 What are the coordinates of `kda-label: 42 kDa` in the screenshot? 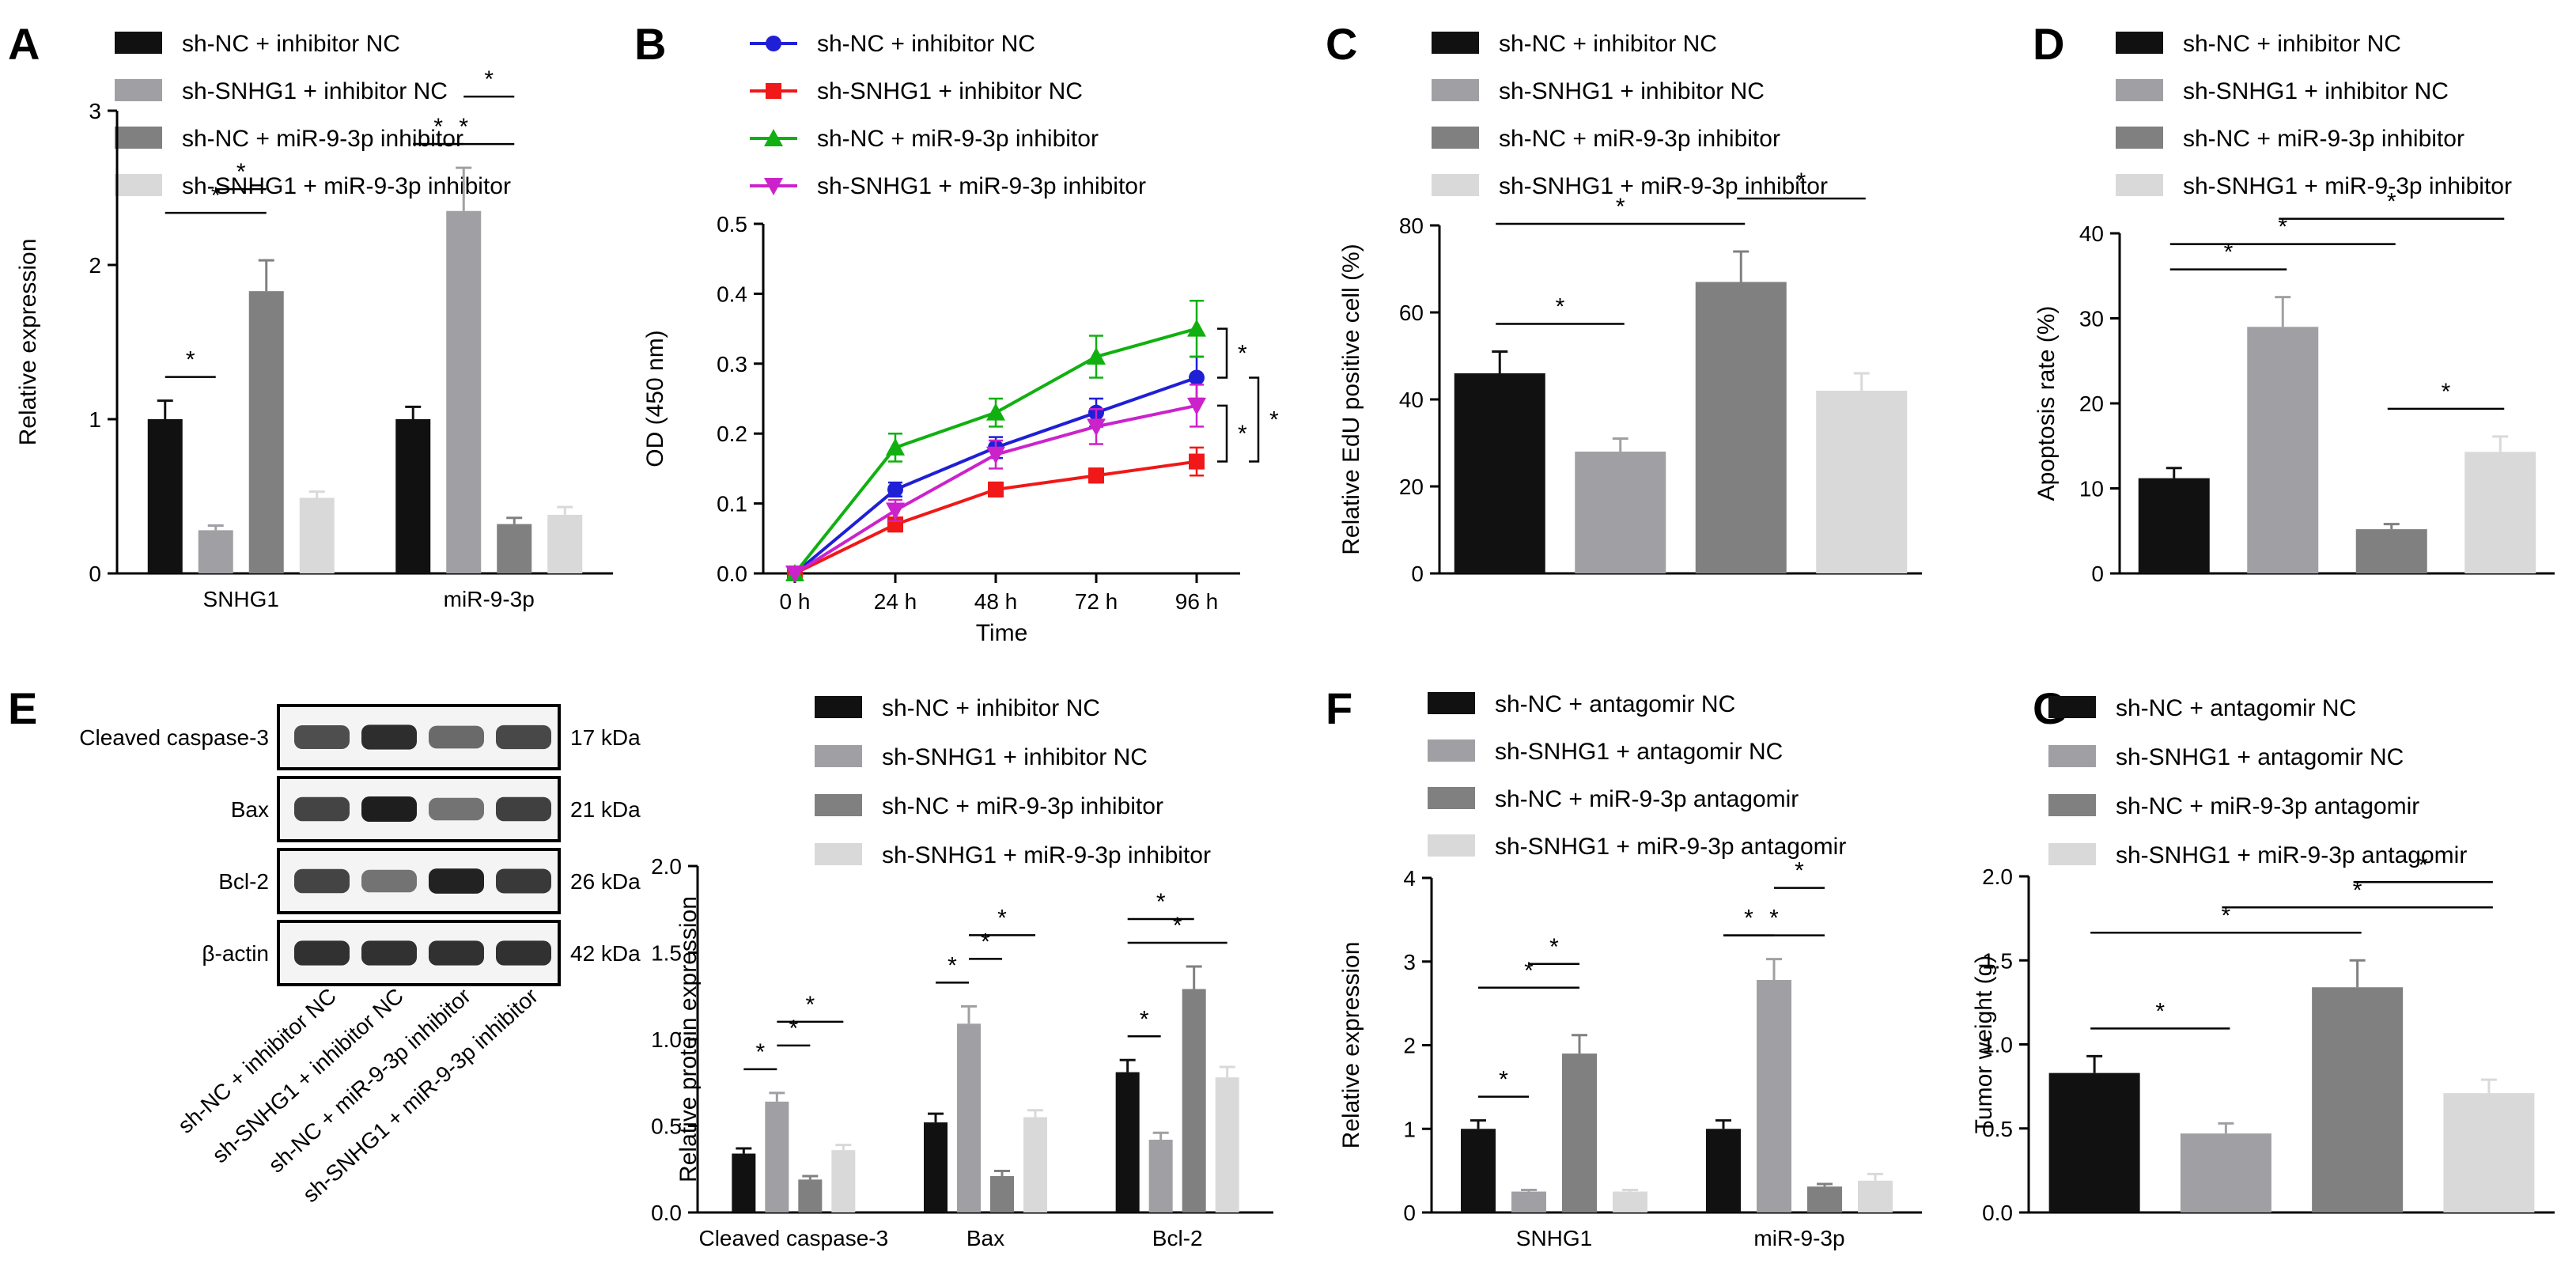 It's located at (605, 953).